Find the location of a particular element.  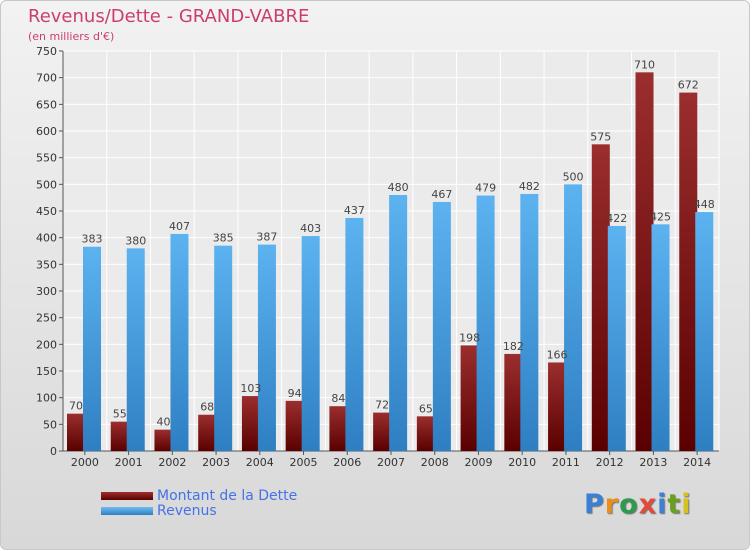

x-tick-label: 2000 is located at coordinates (85, 462).